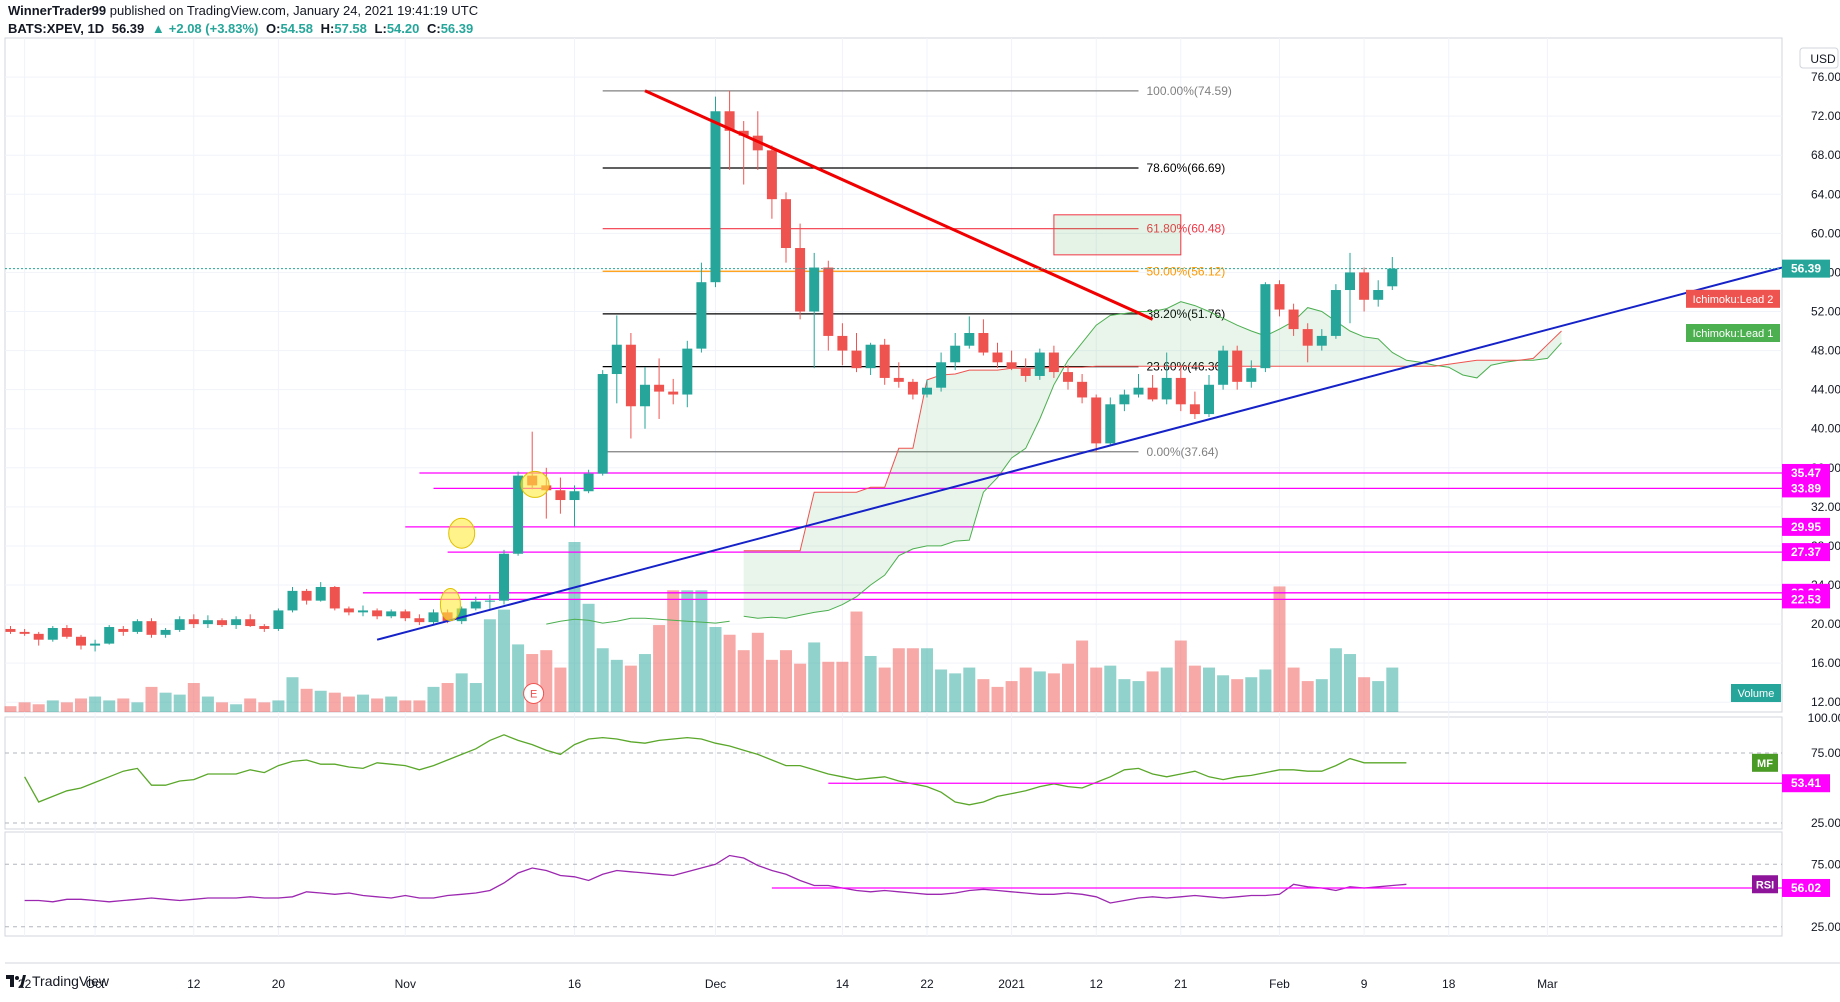  What do you see at coordinates (1825, 507) in the screenshot?
I see `price-tick-label: 32.00` at bounding box center [1825, 507].